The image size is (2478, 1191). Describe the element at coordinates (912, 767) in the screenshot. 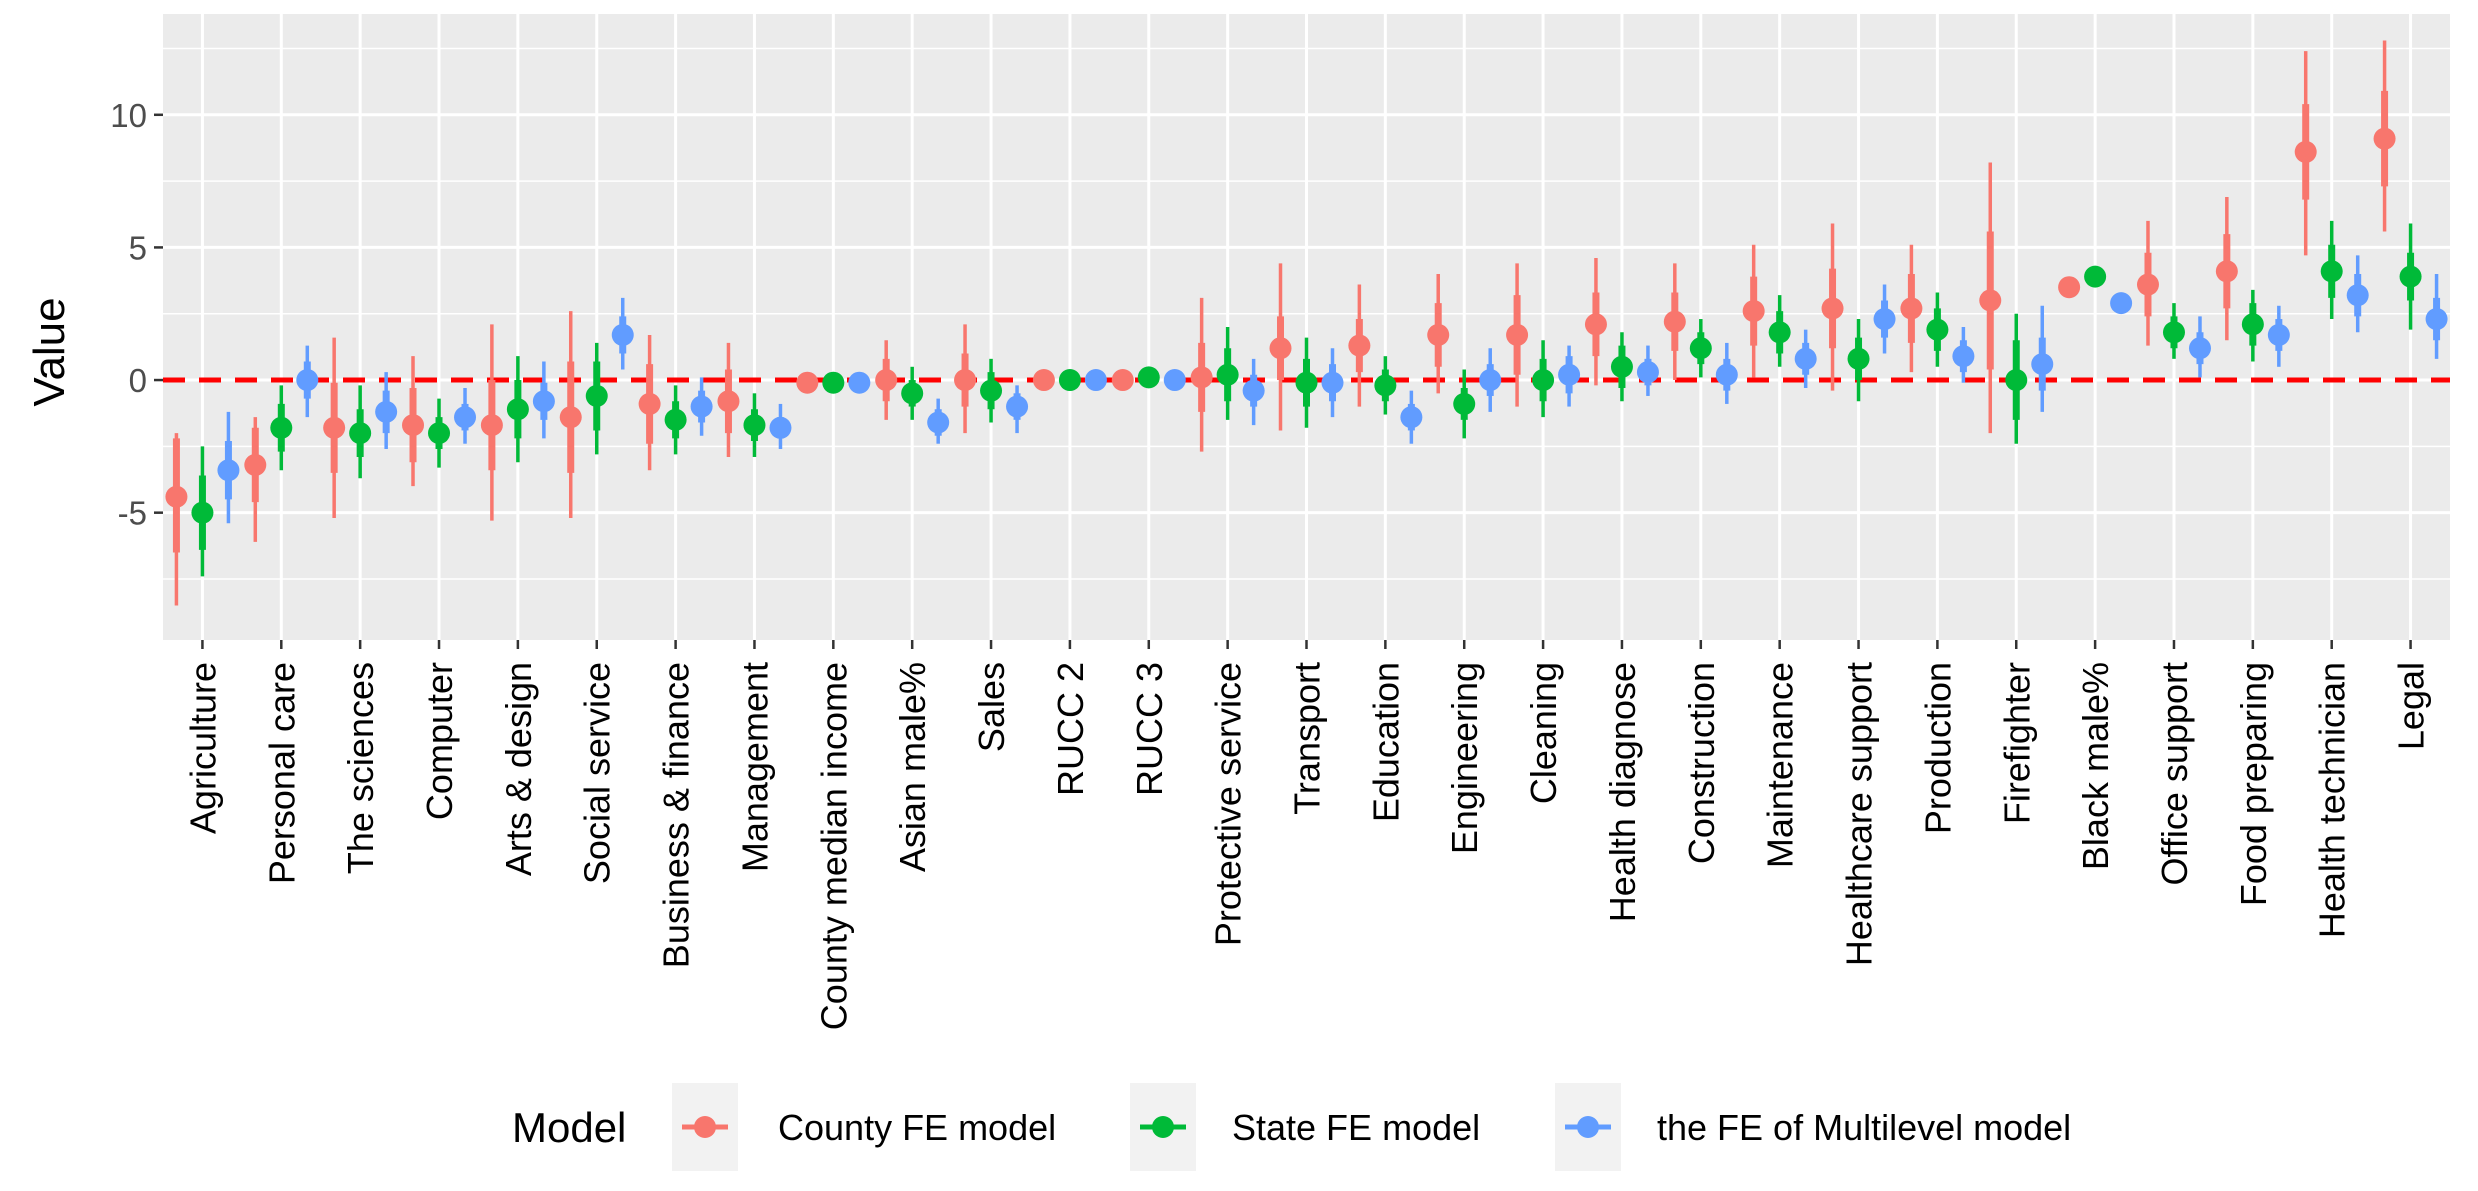

I see `x-tick-label: Asian male%` at that location.